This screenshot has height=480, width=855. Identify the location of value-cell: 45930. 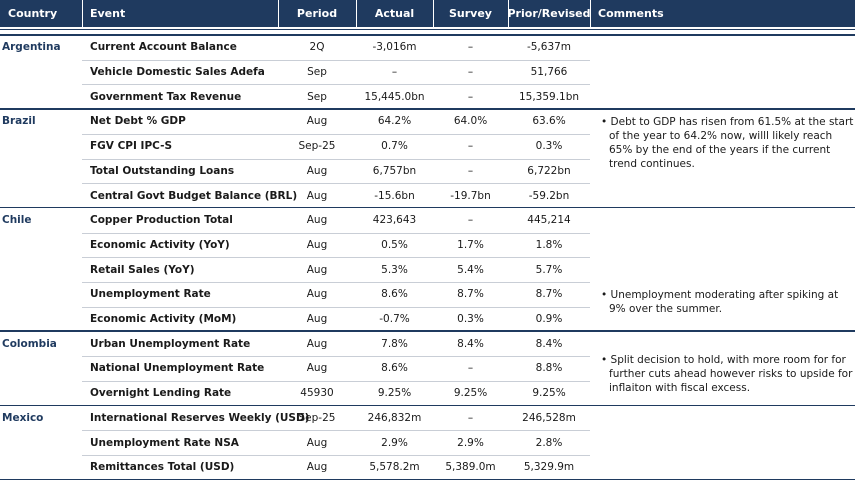
(317, 393).